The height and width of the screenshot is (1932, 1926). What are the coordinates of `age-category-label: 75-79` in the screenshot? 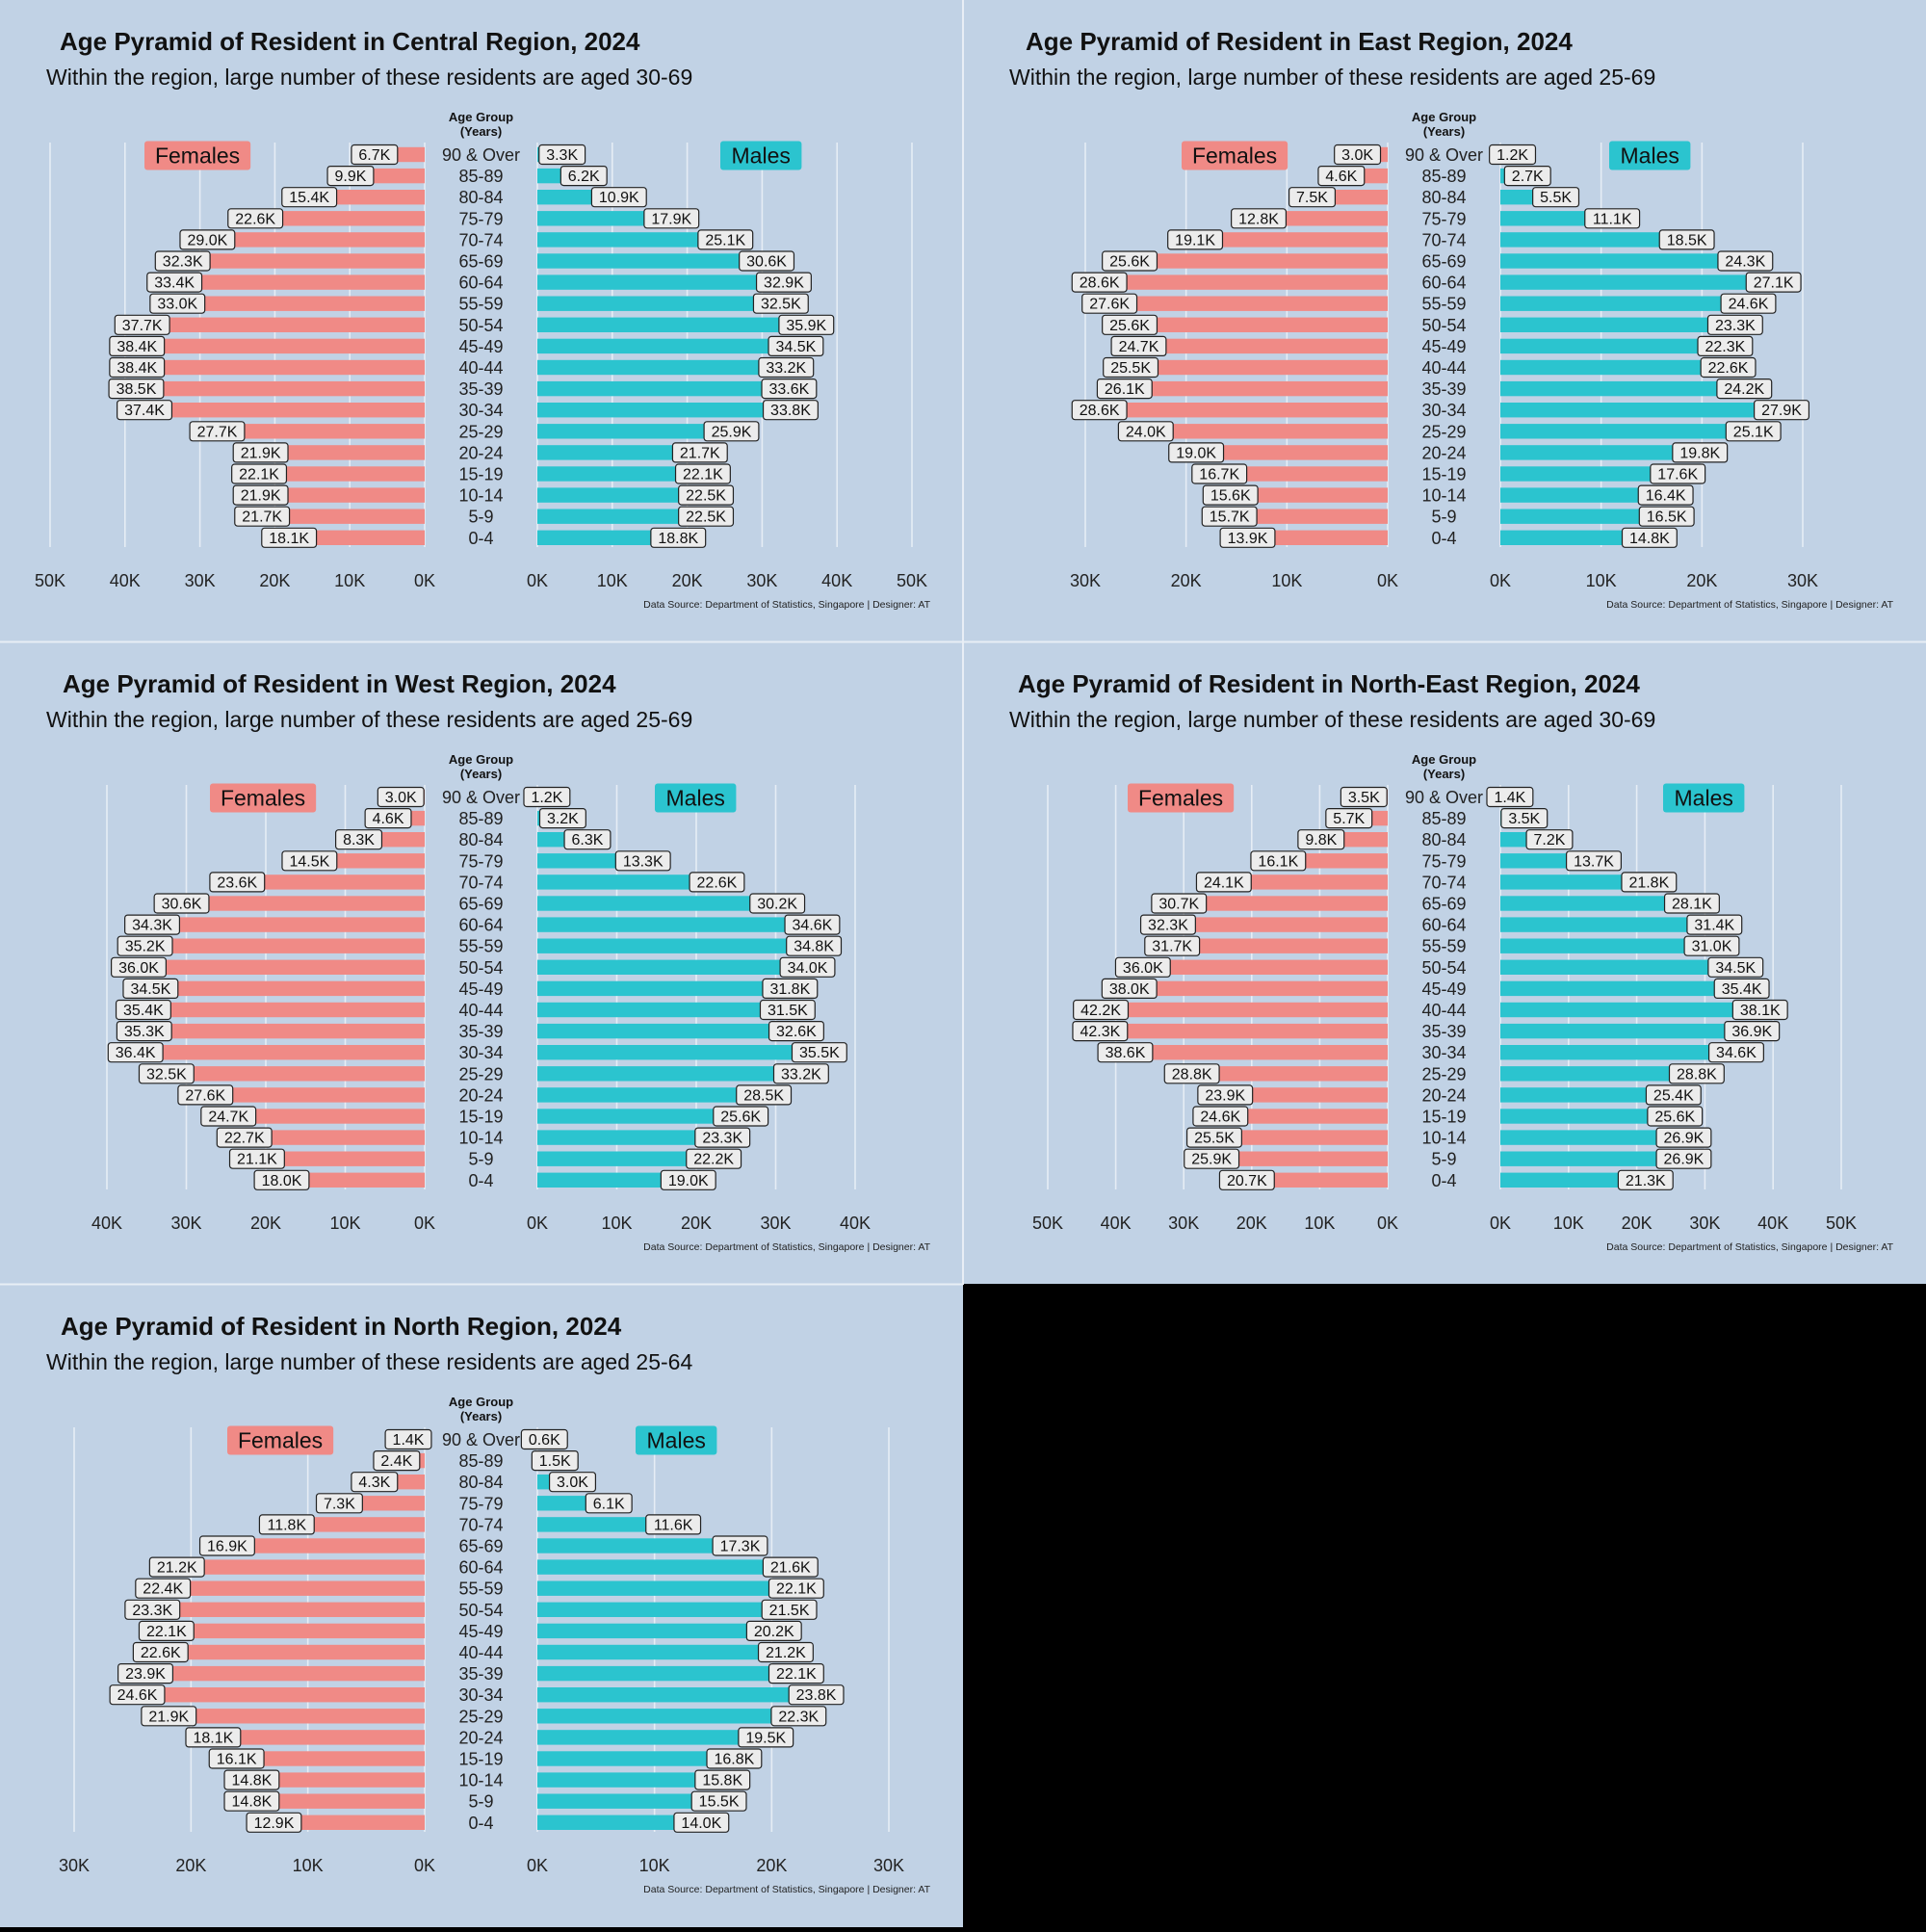 It's located at (480, 861).